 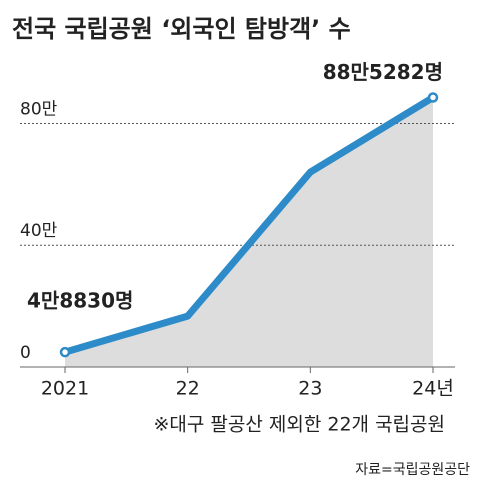 I want to click on x-tick-label: 2021, so click(x=65, y=389).